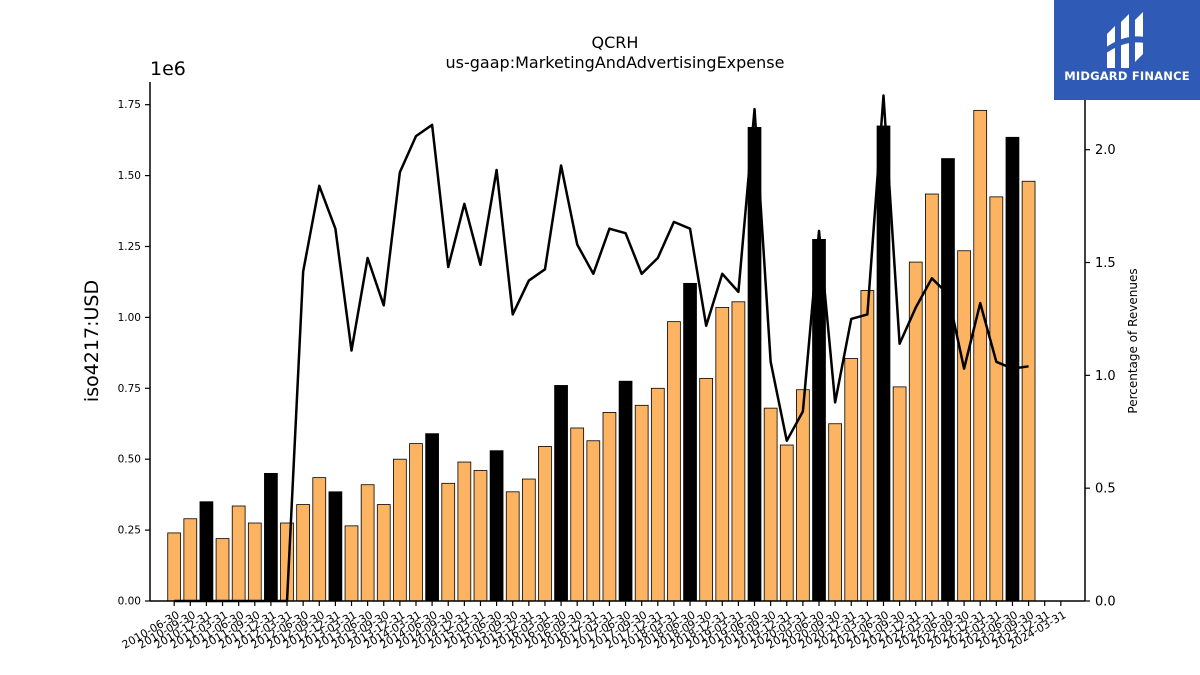  I want to click on y2-tick-label: 1.5, so click(1105, 263).